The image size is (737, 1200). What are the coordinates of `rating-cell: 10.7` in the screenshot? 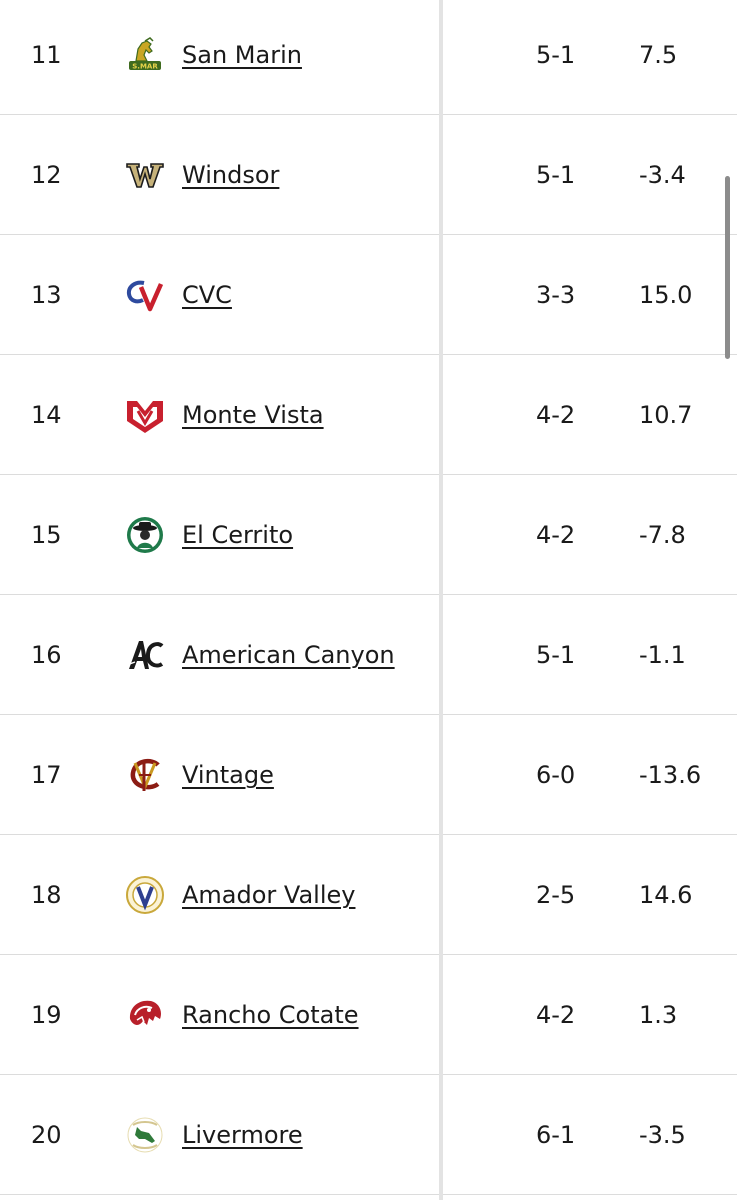 It's located at (666, 415).